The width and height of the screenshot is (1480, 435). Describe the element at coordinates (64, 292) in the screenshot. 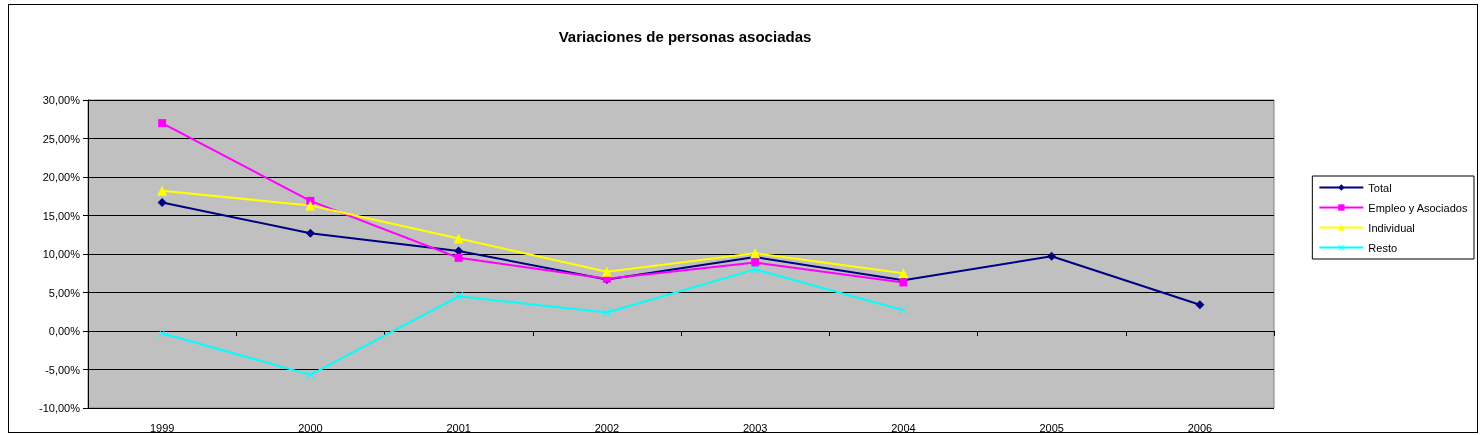

I see `y-tick-label: 5,00%` at that location.